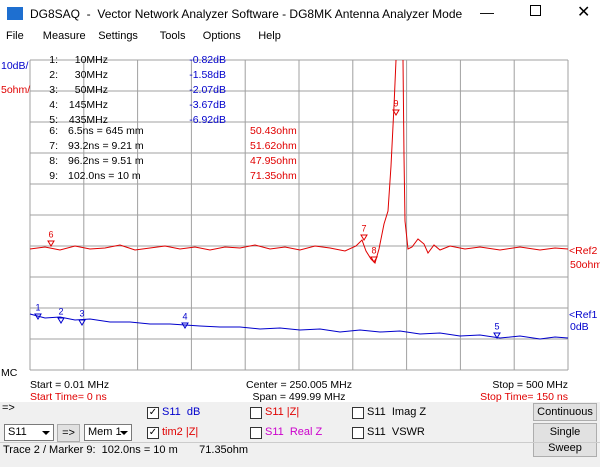  I want to click on menu-item: Help, so click(269, 36).